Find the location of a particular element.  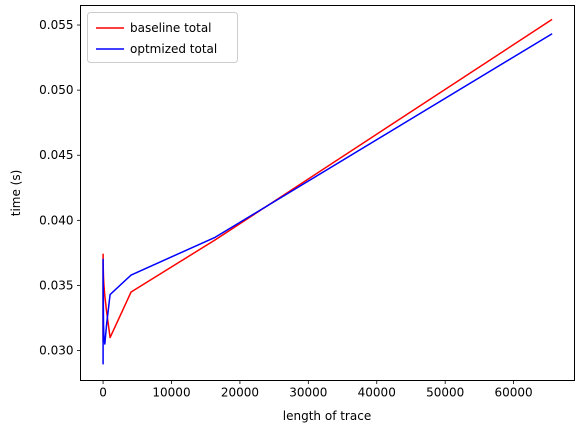

y-tick-label: 0.050 is located at coordinates (56, 90).